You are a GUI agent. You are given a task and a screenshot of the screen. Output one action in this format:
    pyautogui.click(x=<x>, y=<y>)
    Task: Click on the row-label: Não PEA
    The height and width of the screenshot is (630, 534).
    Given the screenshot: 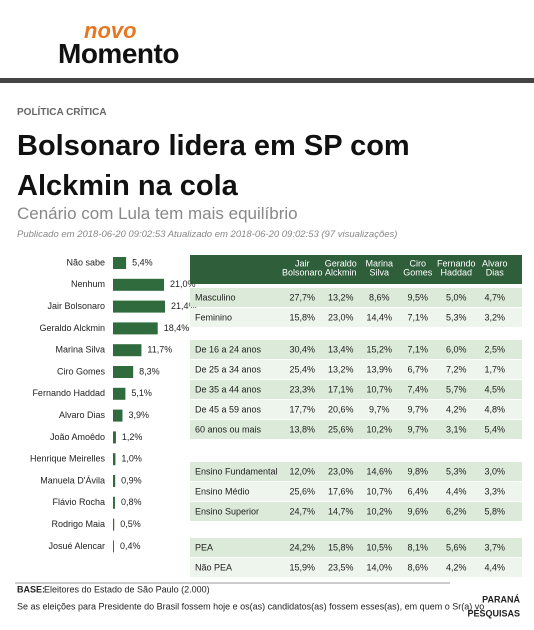 What is the action you would take?
    pyautogui.click(x=213, y=567)
    